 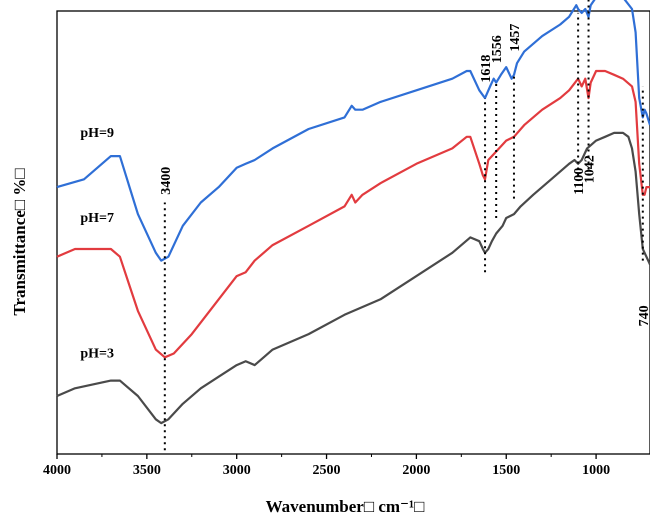 I want to click on peak-label: 1556, so click(x=497, y=49).